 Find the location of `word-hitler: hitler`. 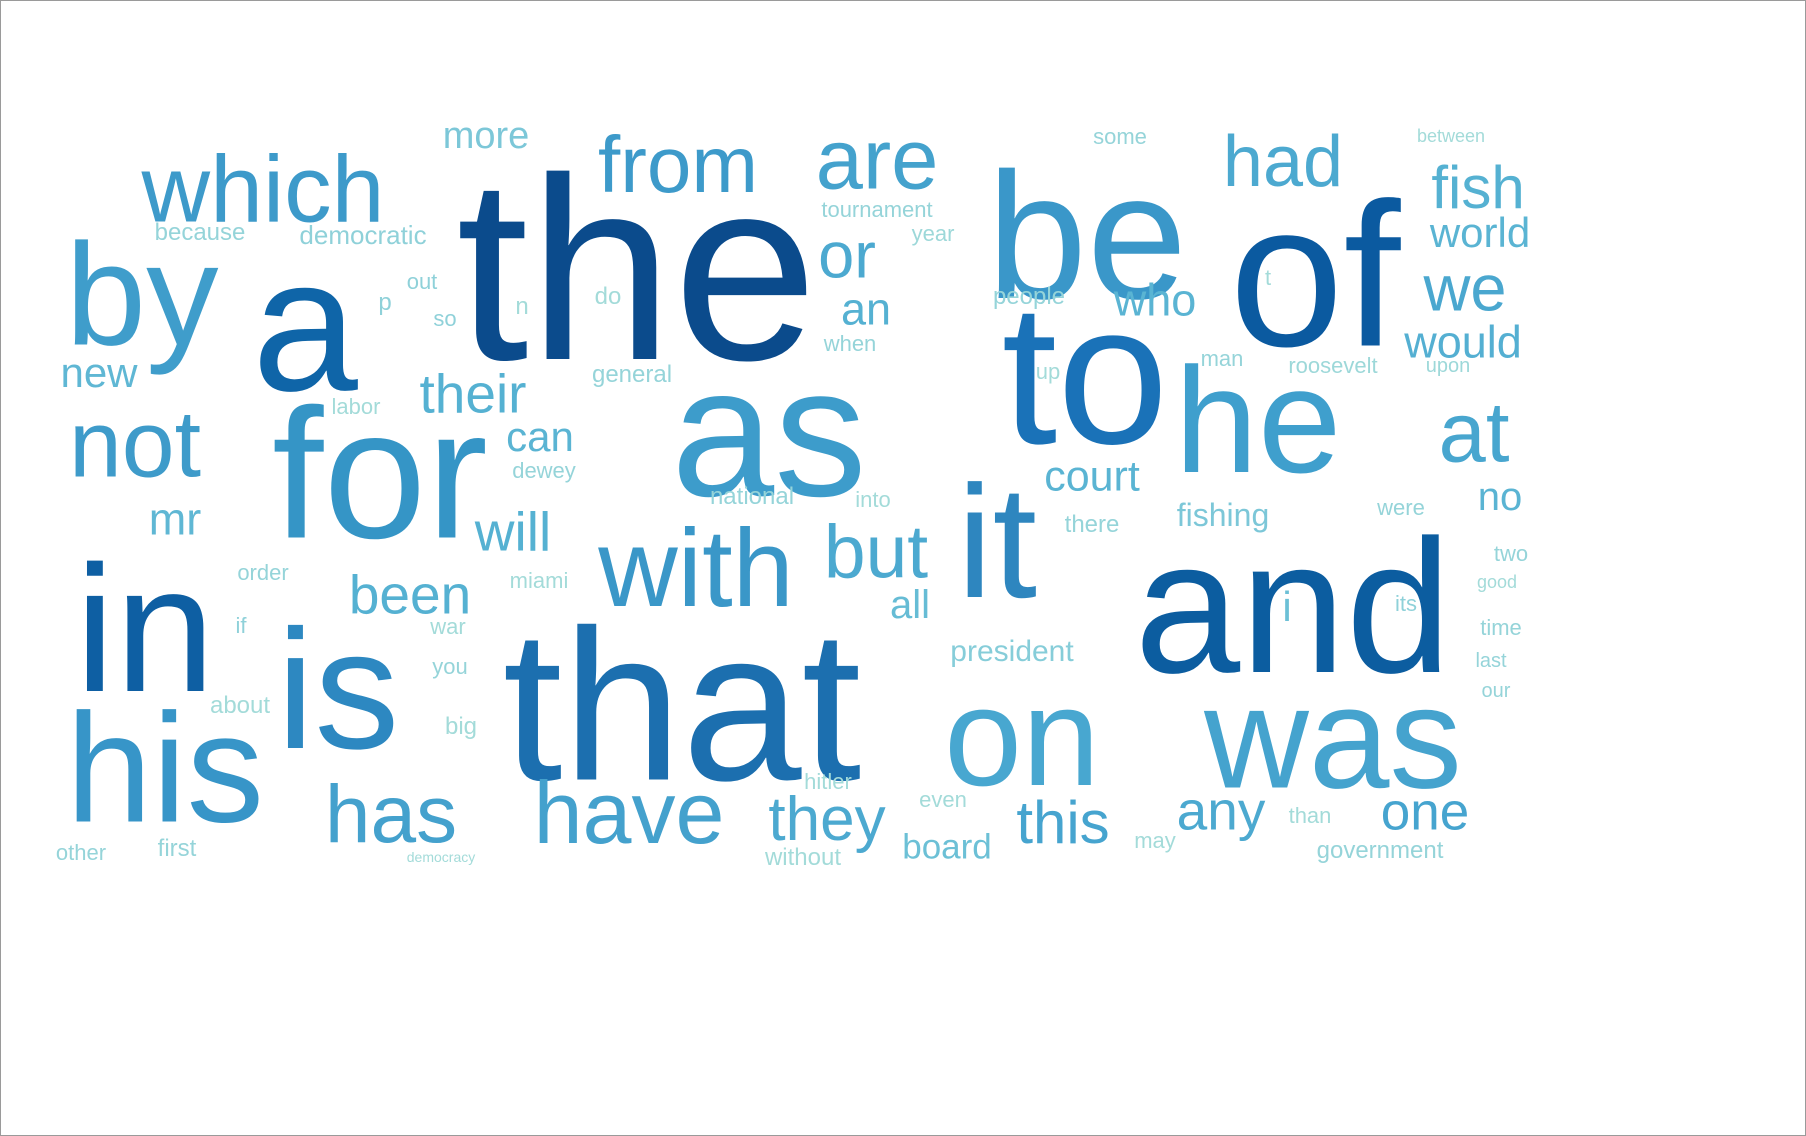

word-hitler: hitler is located at coordinates (828, 781).